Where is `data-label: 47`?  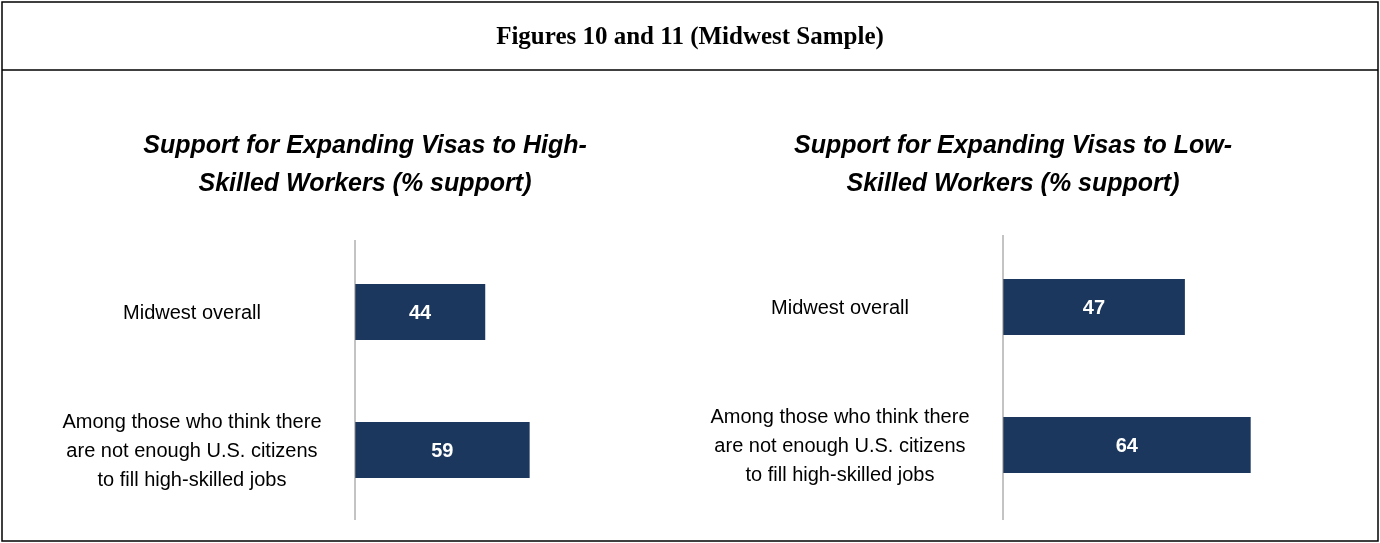 data-label: 47 is located at coordinates (1094, 307).